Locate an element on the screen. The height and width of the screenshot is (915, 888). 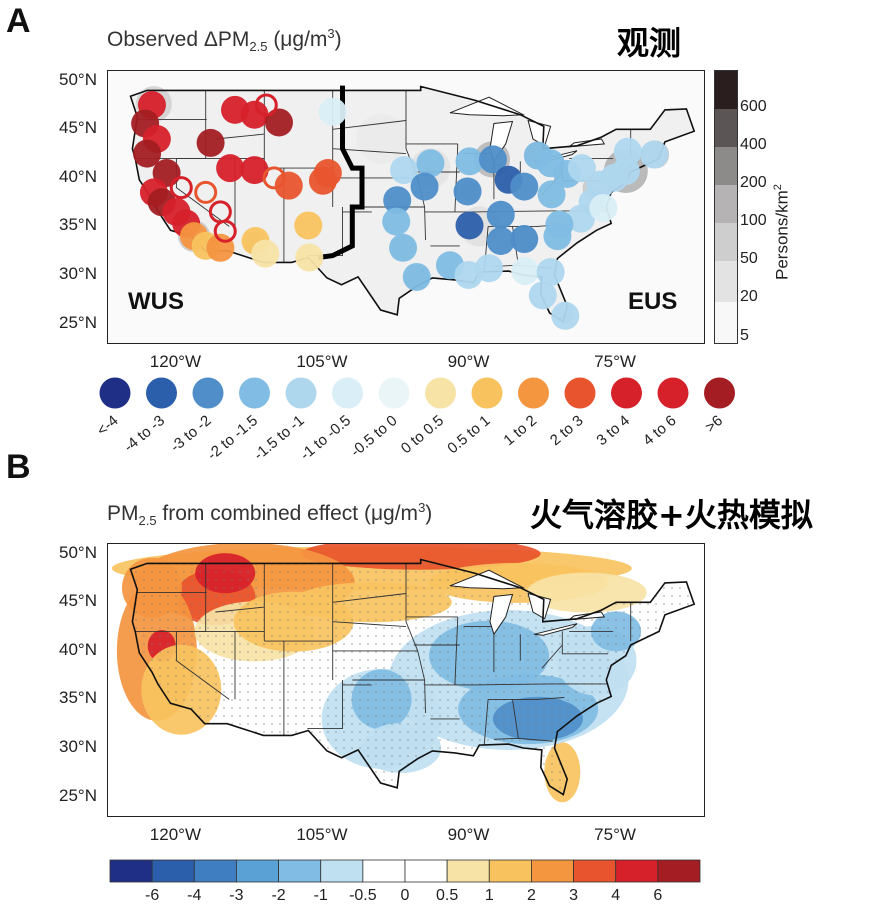
colorbar-tick: 3 is located at coordinates (573, 895).